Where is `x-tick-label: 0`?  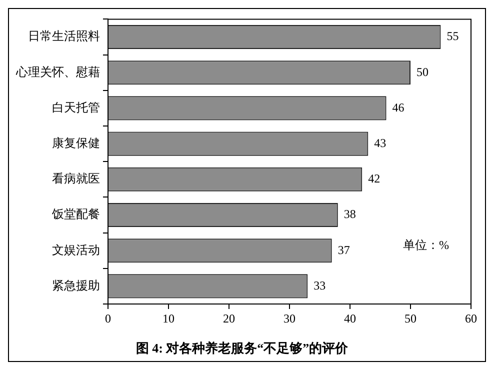 x-tick-label: 0 is located at coordinates (108, 318).